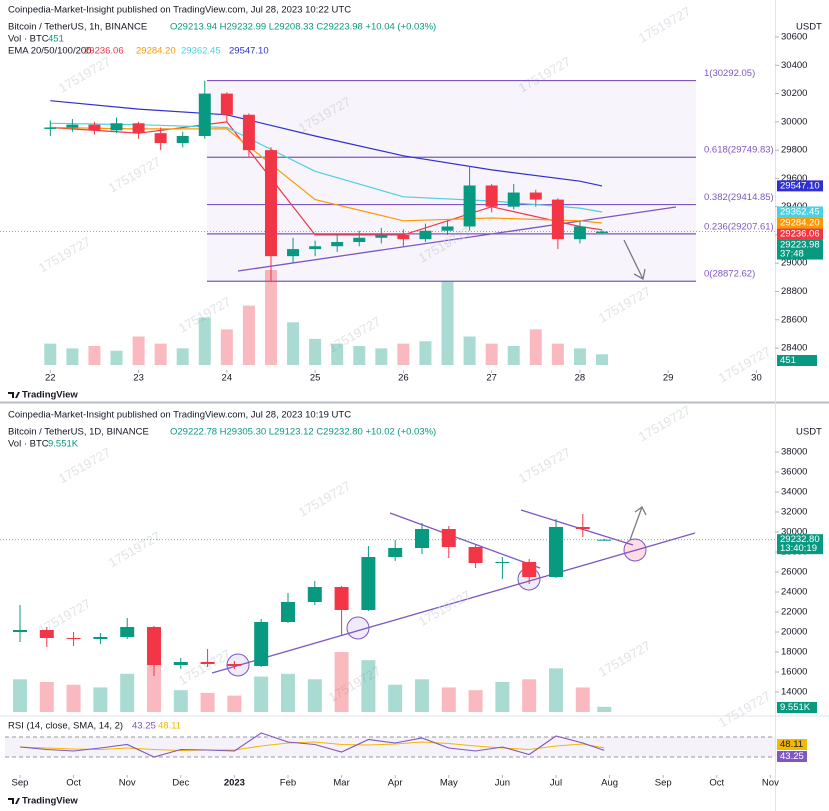 This screenshot has height=811, width=829. I want to click on rsi-sma-tag, so click(792, 744).